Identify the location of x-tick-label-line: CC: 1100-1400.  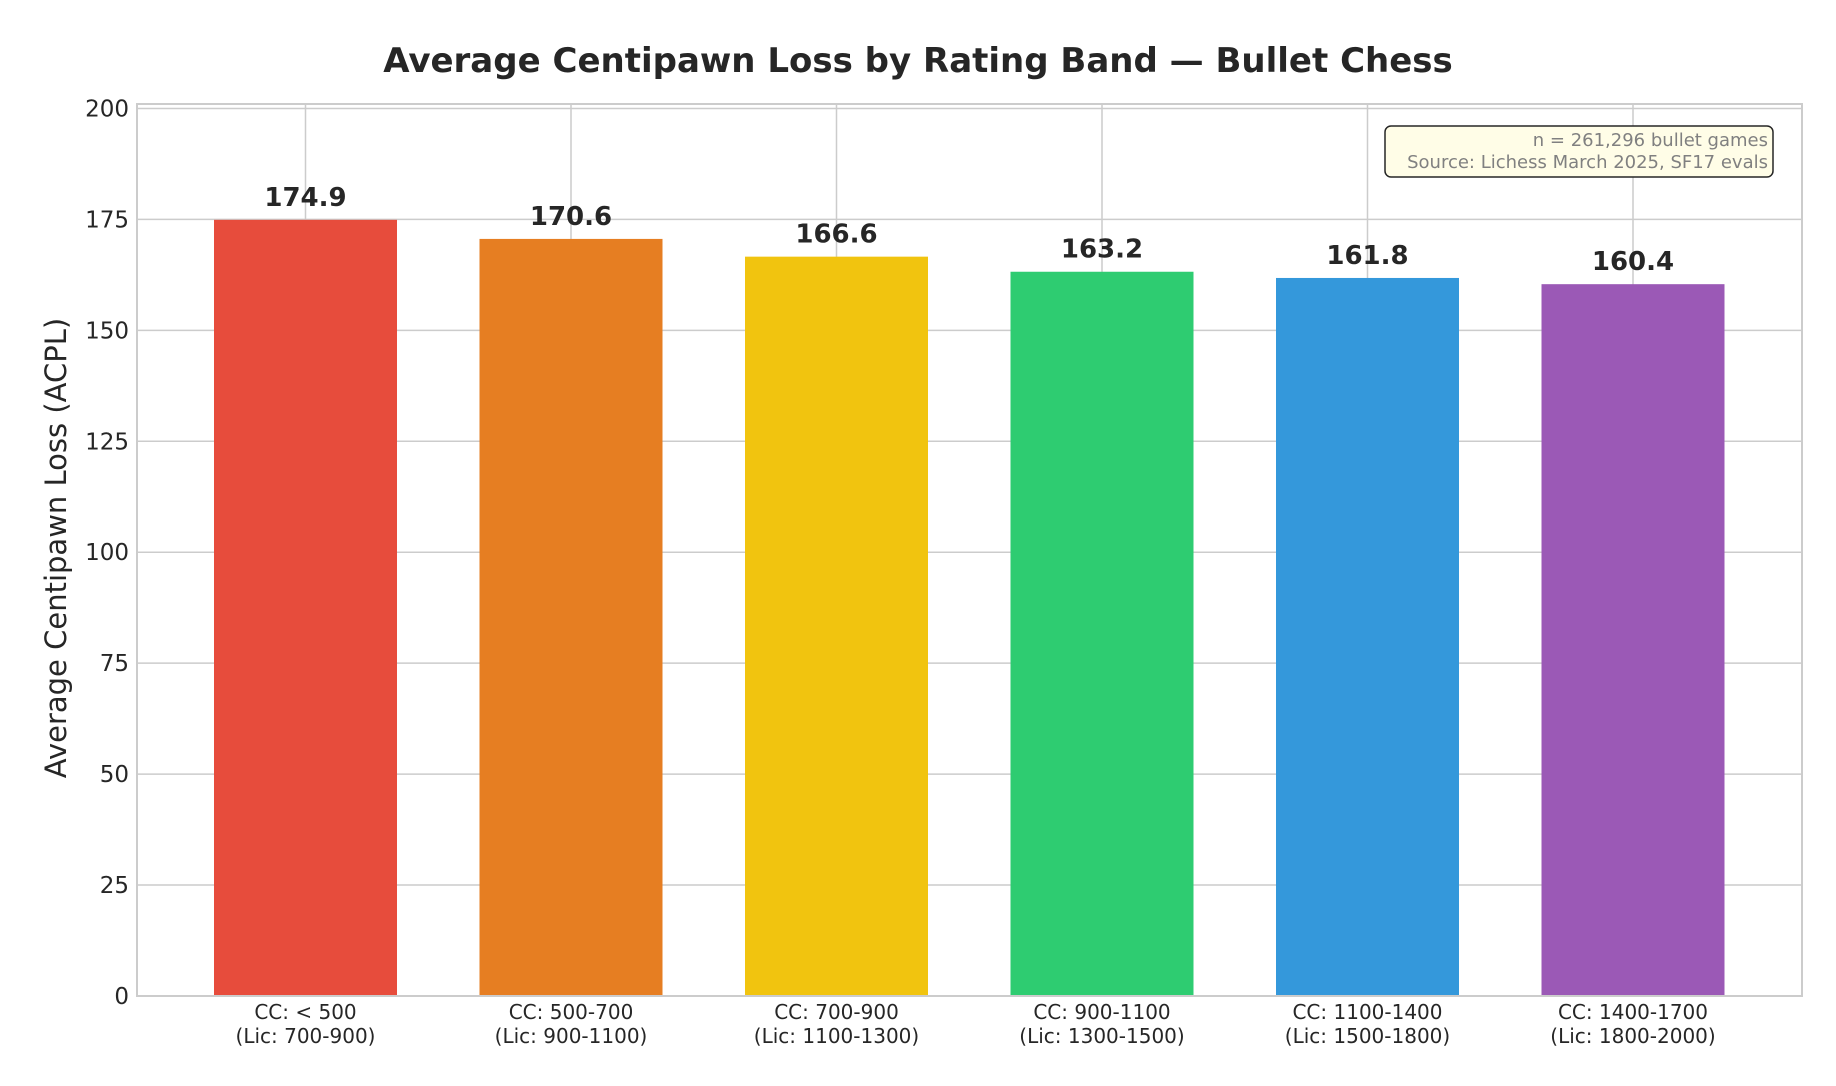
(1367, 1012).